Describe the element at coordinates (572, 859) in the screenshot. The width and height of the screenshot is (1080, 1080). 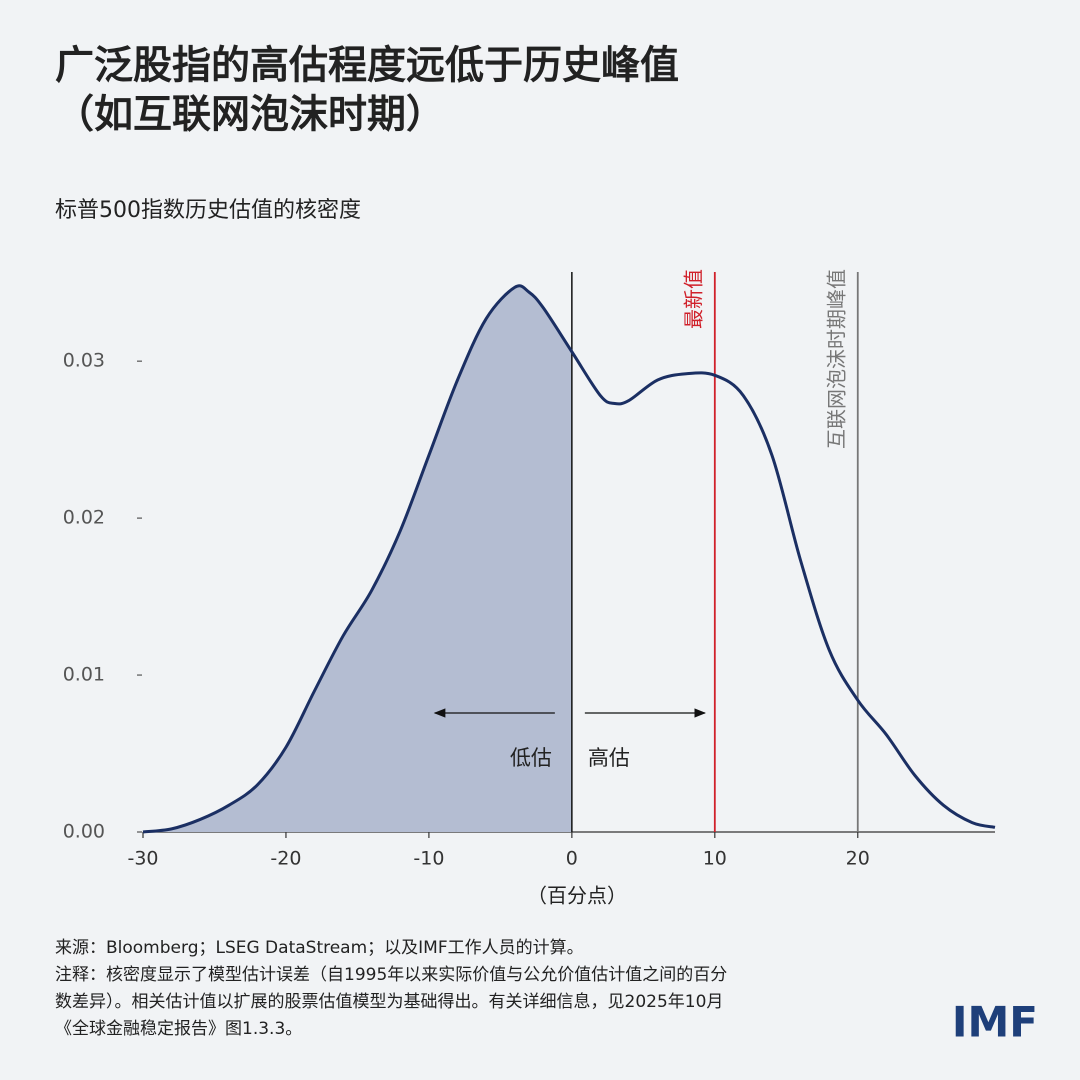
I see `x-tick-label: 0` at that location.